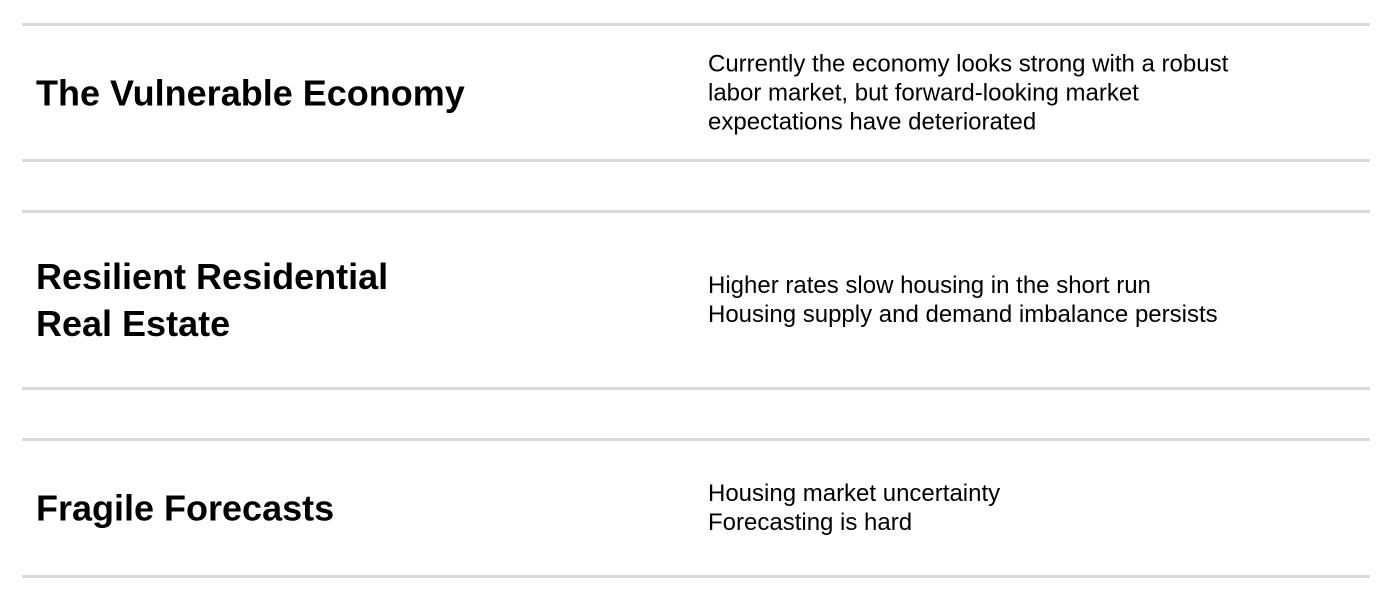 The height and width of the screenshot is (605, 1393). What do you see at coordinates (212, 276) in the screenshot?
I see `section-title-line: Resilient Residential` at bounding box center [212, 276].